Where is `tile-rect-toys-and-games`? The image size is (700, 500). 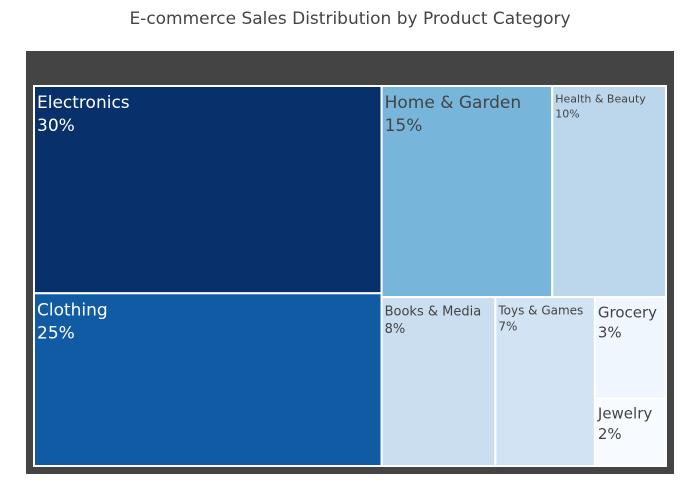 tile-rect-toys-and-games is located at coordinates (545, 381).